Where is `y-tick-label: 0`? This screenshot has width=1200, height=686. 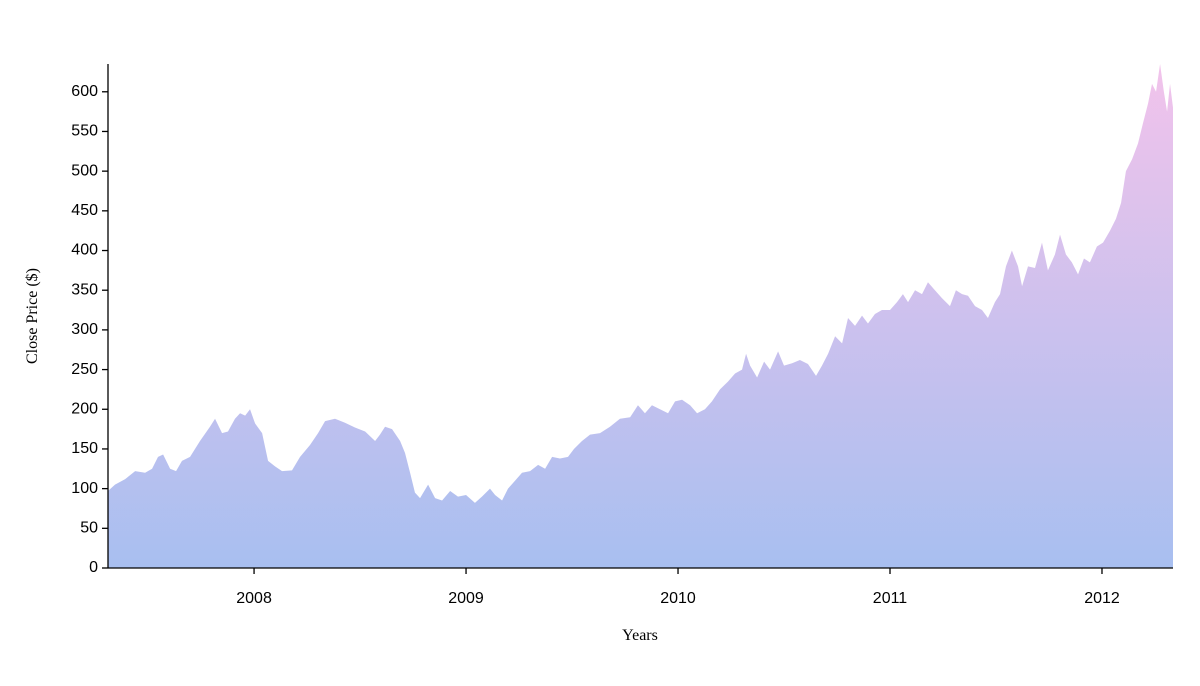 y-tick-label: 0 is located at coordinates (93, 567).